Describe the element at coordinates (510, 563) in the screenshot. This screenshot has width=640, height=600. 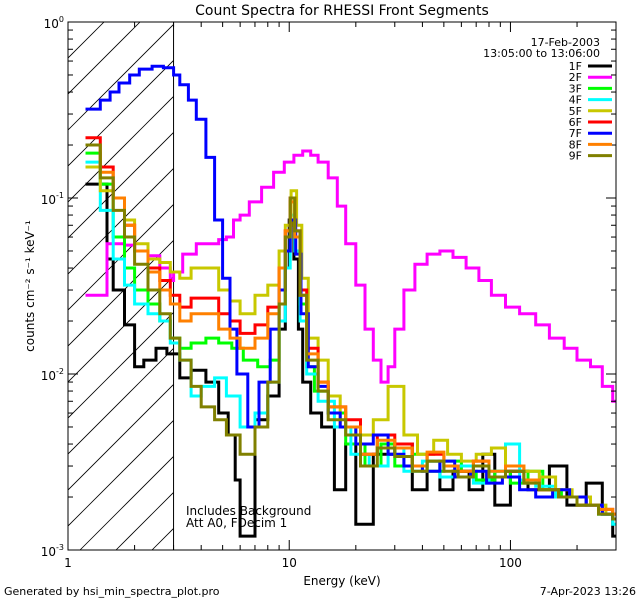
I see `x-tick-label: 100` at that location.